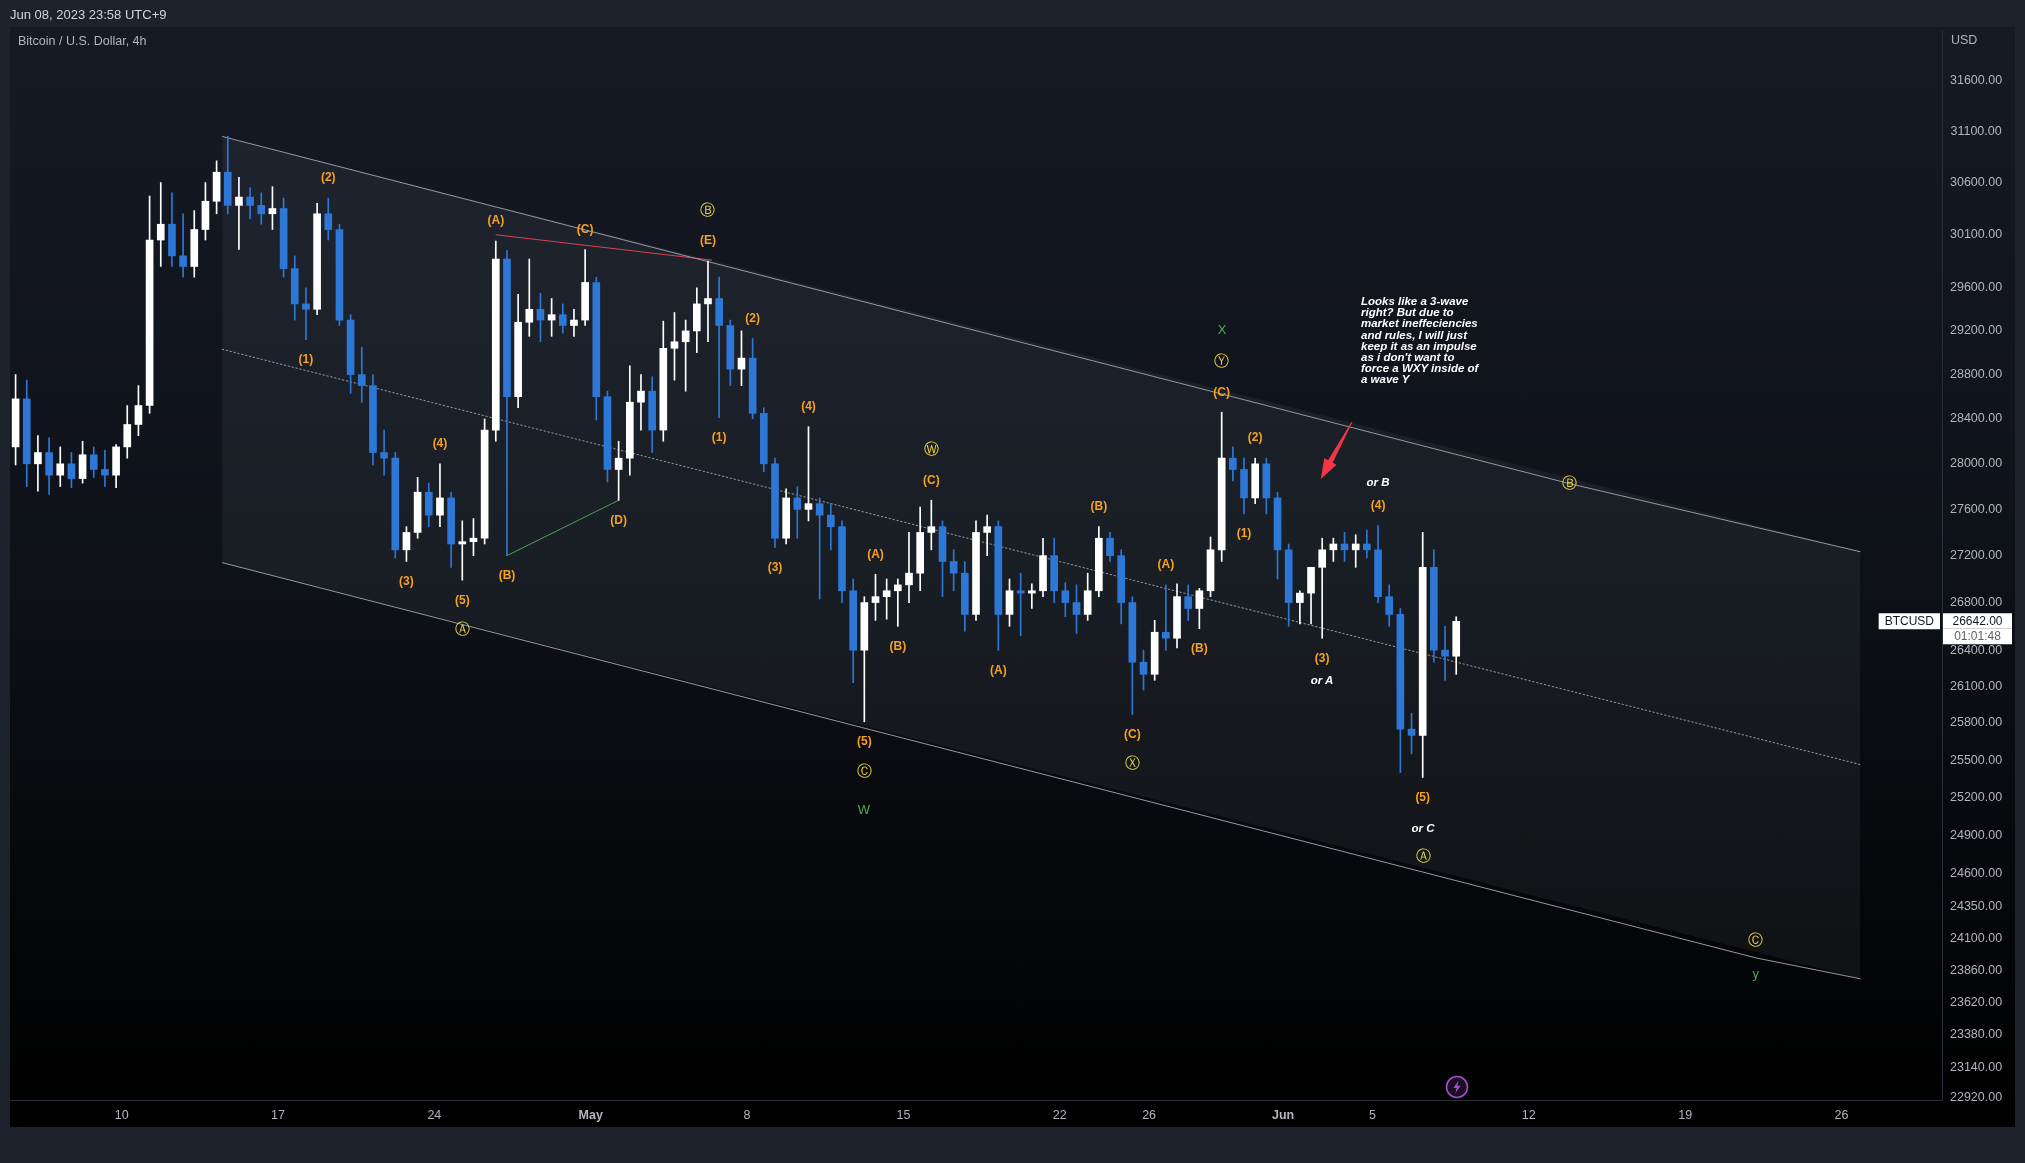 The image size is (2025, 1163). What do you see at coordinates (1976, 330) in the screenshot?
I see `y-tick-label: 29200.00` at bounding box center [1976, 330].